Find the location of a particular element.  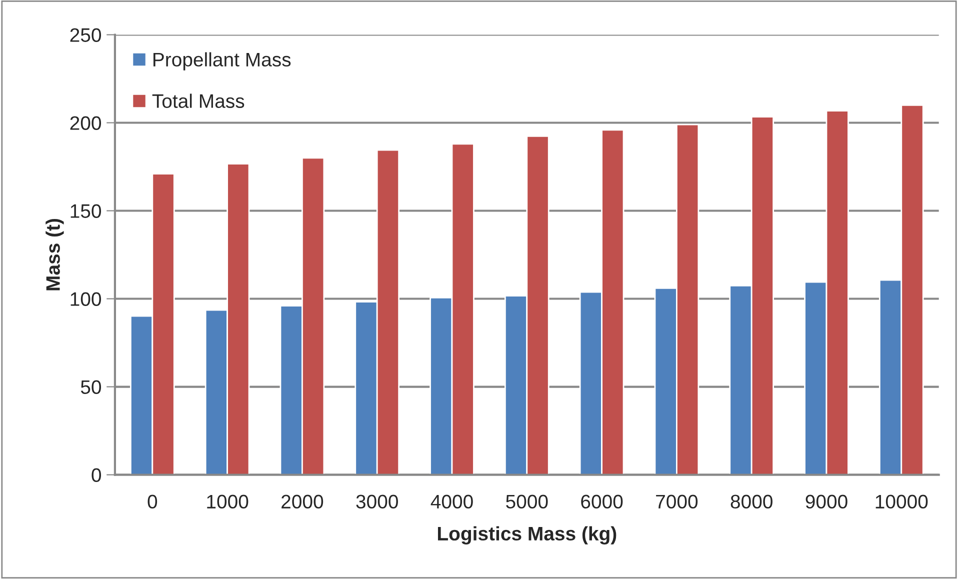

x-tick-label: 8000 is located at coordinates (751, 501).